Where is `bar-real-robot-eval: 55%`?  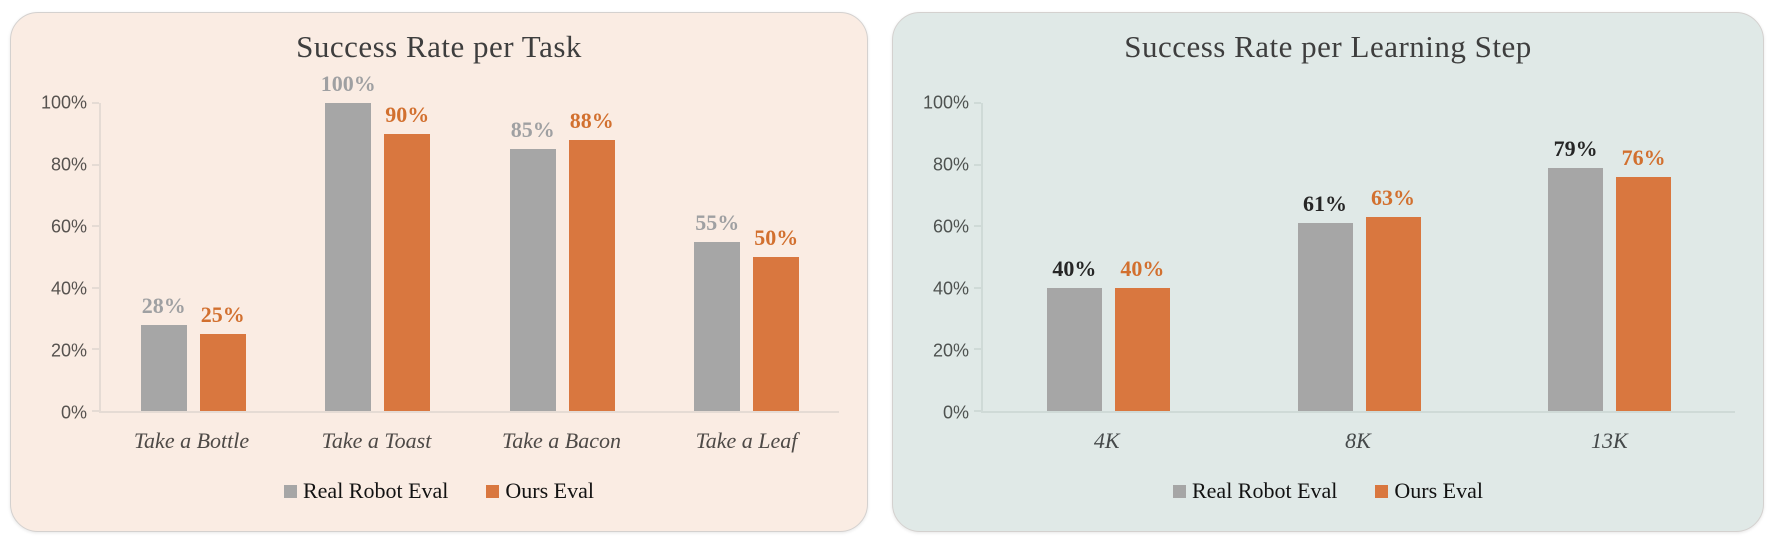 bar-real-robot-eval: 55% is located at coordinates (717, 310).